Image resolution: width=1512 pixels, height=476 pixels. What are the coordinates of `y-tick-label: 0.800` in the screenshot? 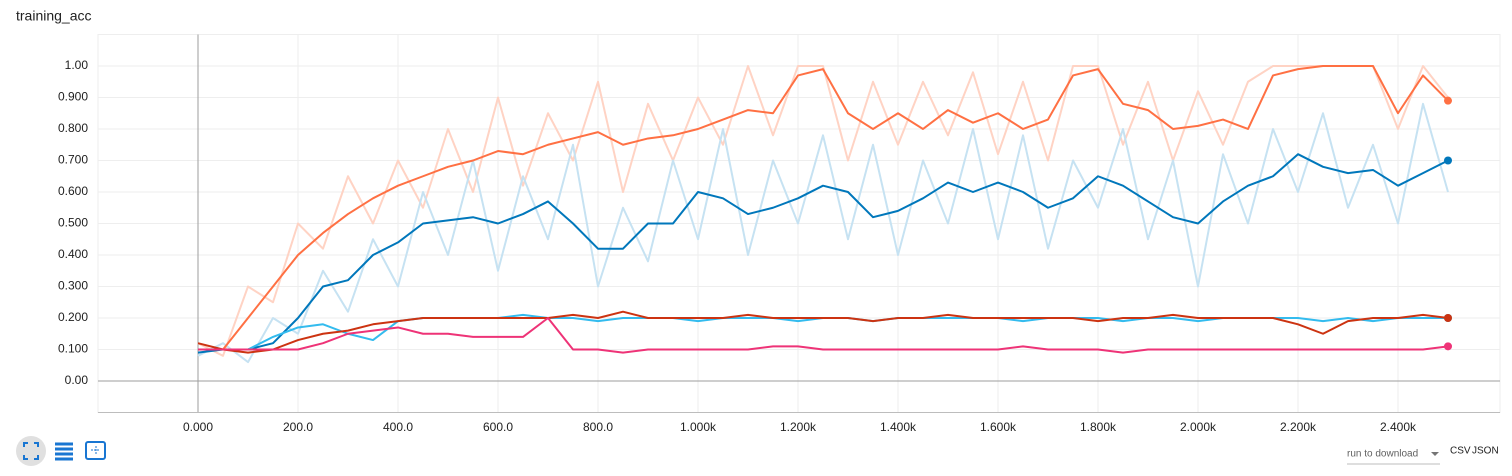 It's located at (73, 128).